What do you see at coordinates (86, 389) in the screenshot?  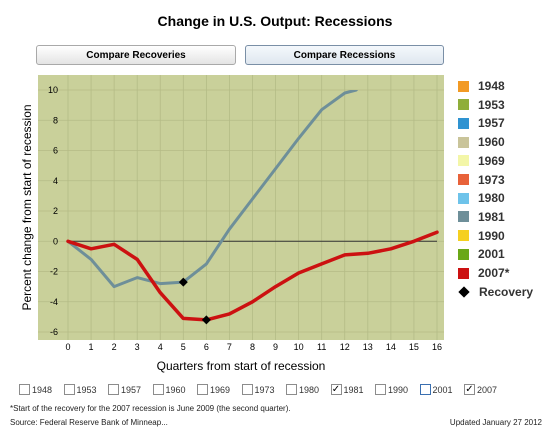 I see `checkbox-label: 1953` at bounding box center [86, 389].